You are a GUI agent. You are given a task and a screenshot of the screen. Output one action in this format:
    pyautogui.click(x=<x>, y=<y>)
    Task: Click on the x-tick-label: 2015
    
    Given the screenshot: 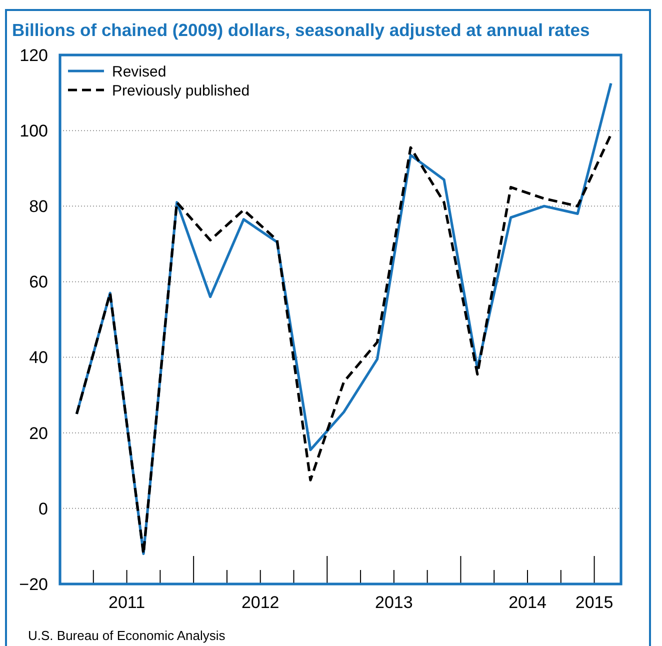 What is the action you would take?
    pyautogui.click(x=594, y=602)
    